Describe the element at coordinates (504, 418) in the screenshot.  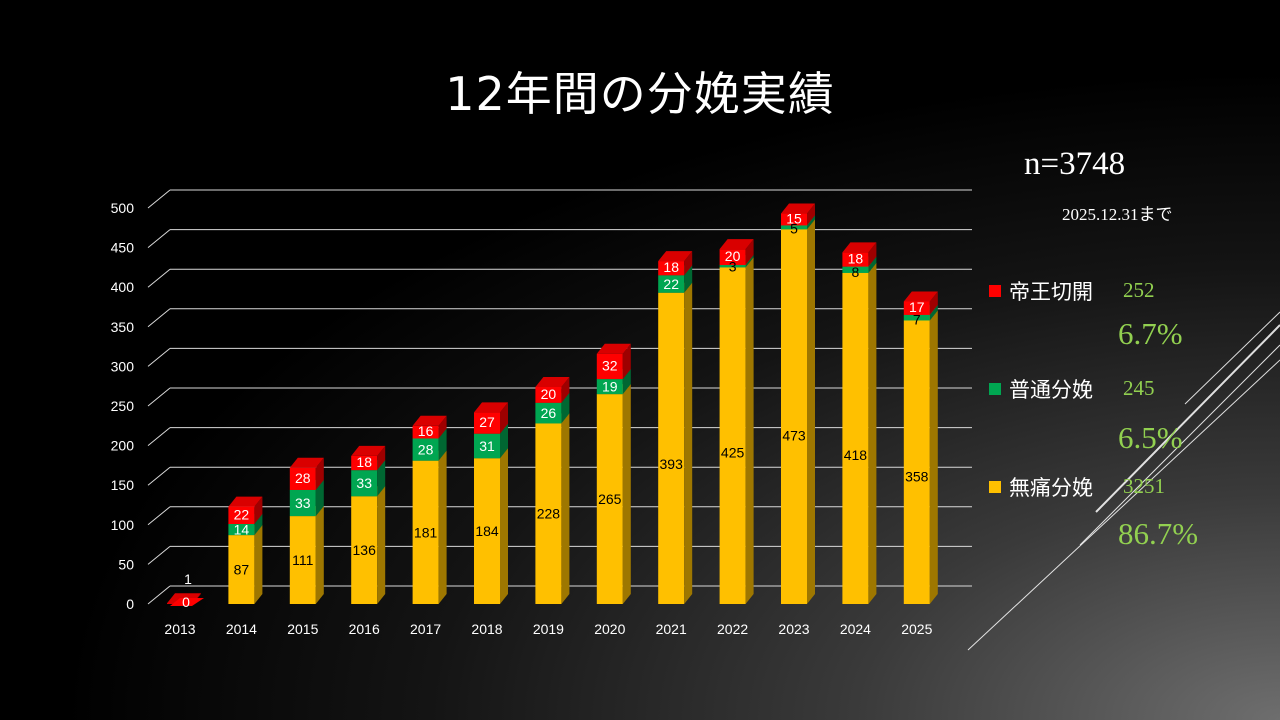
I see `bar-side-cesarean-2018` at that location.